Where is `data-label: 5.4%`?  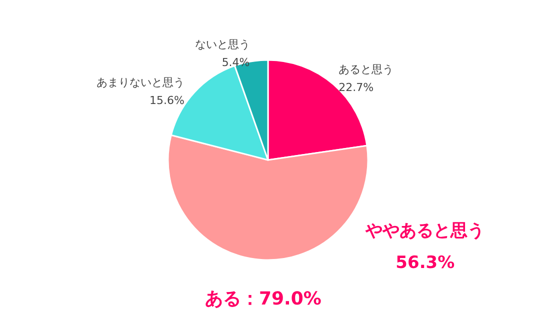 data-label: 5.4% is located at coordinates (236, 63).